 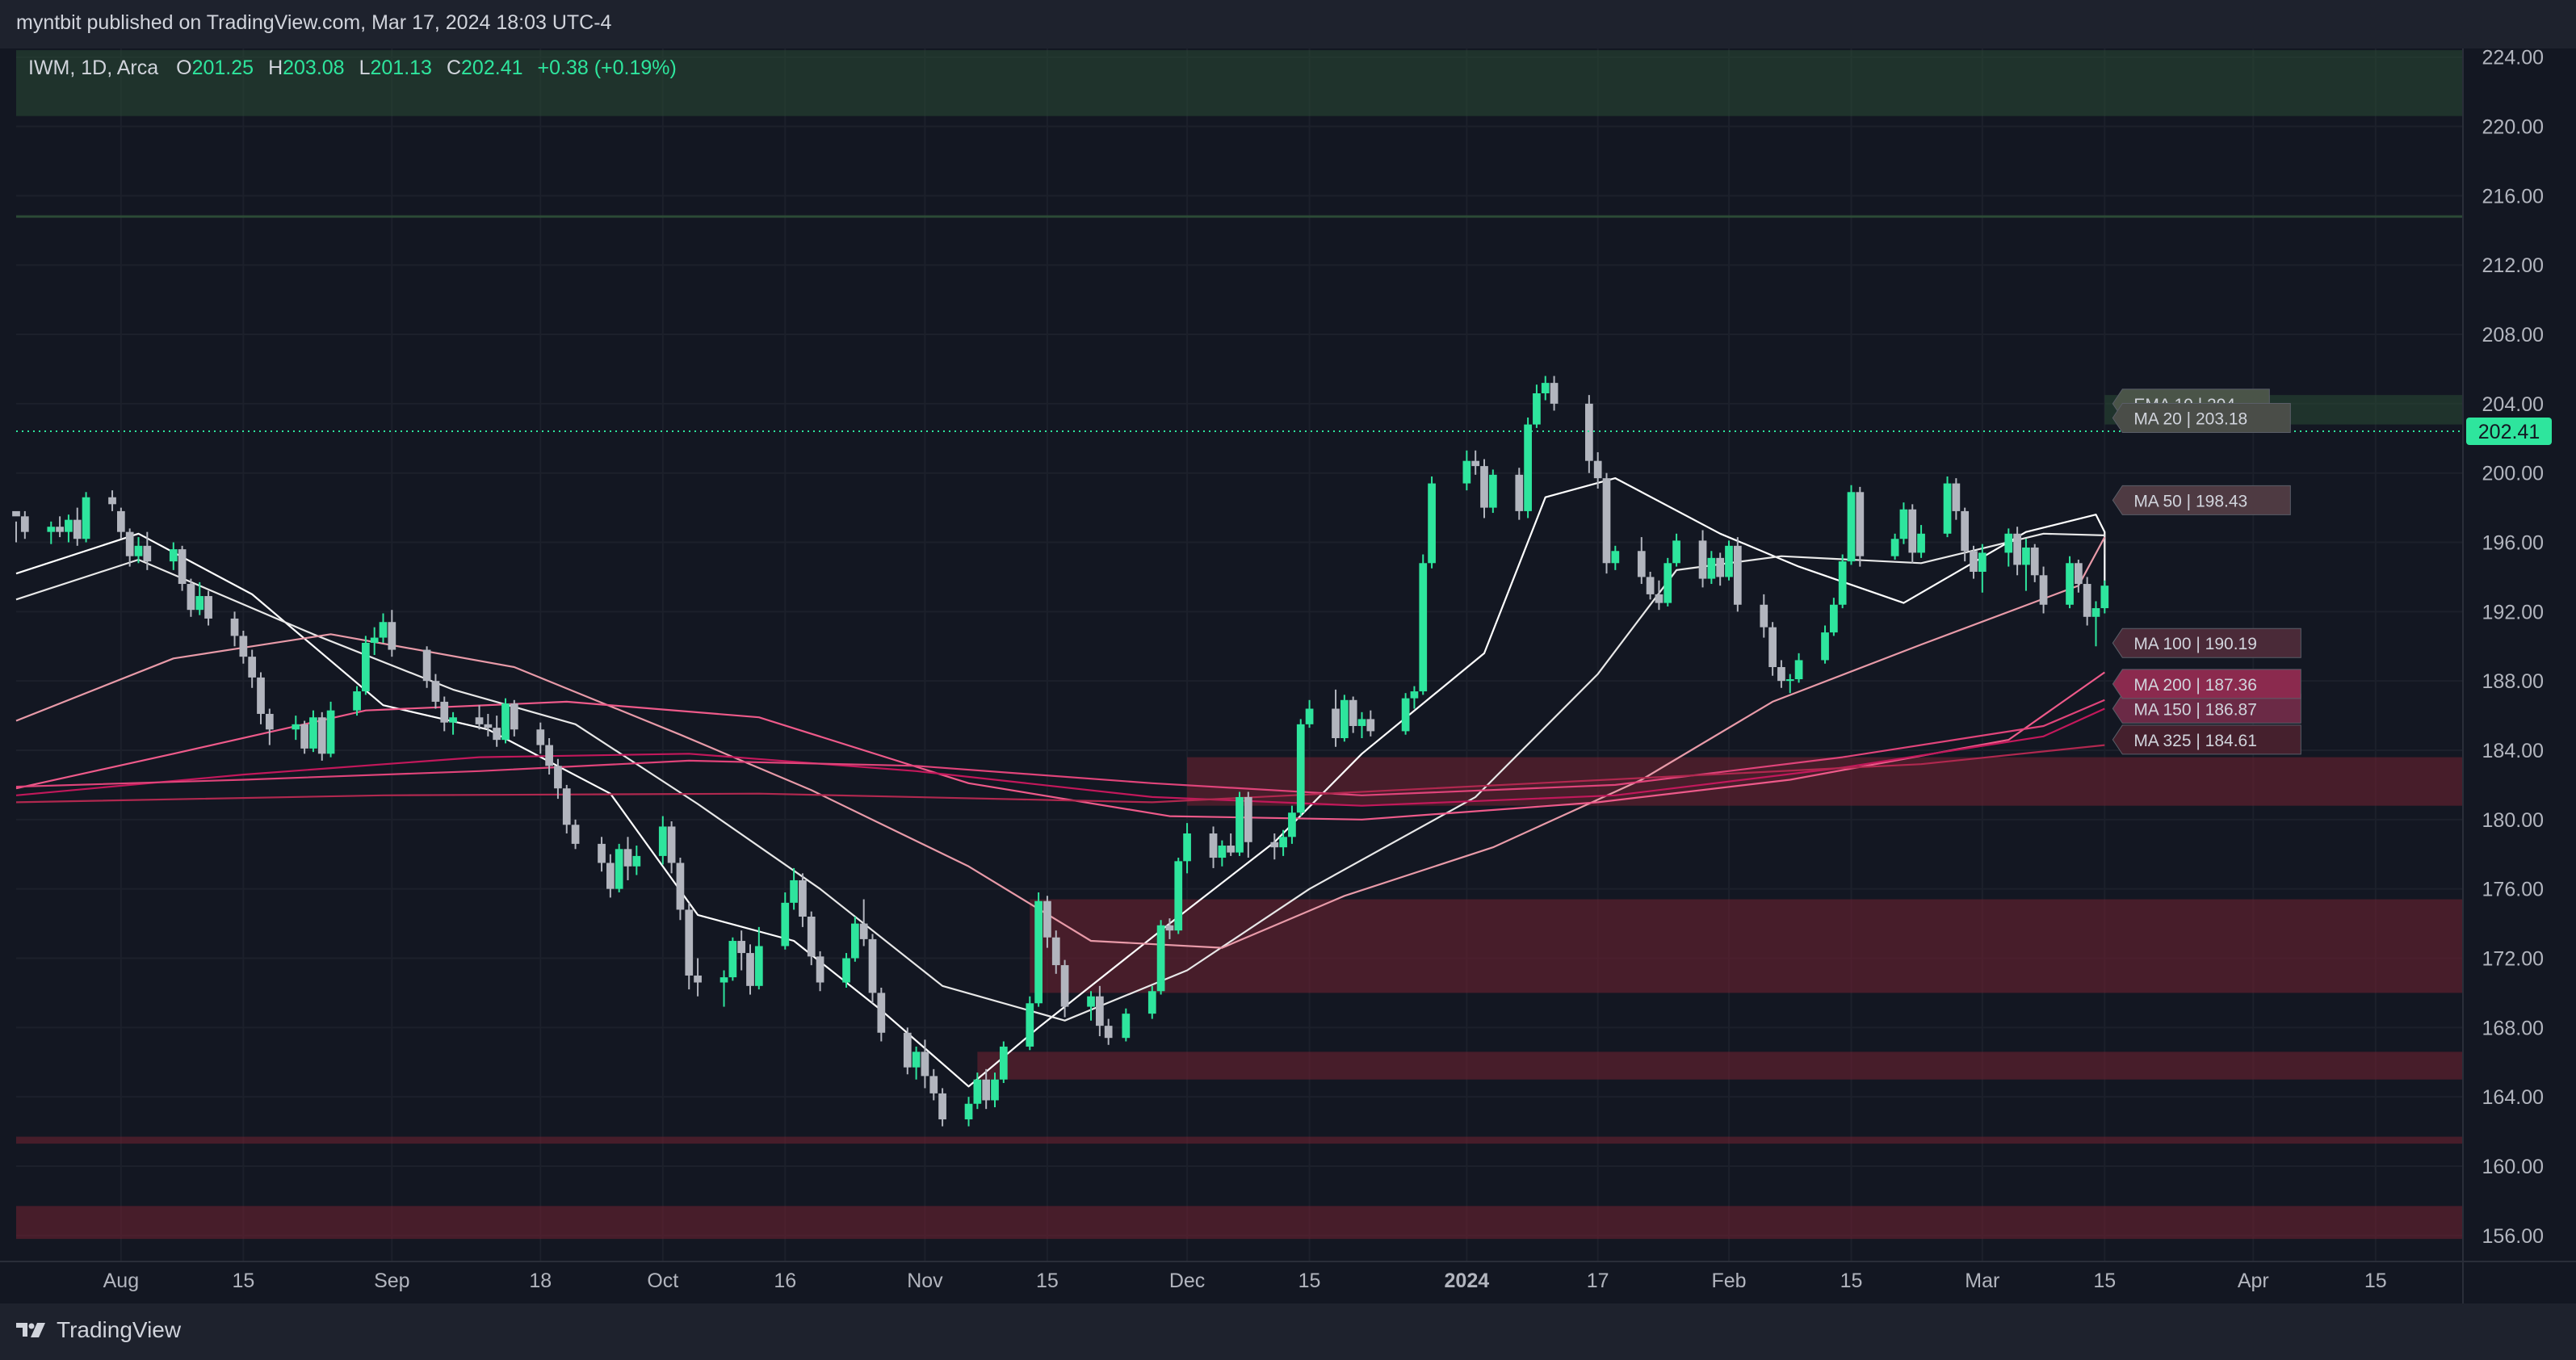 I want to click on price-axis-label: 220.00, so click(x=2513, y=127).